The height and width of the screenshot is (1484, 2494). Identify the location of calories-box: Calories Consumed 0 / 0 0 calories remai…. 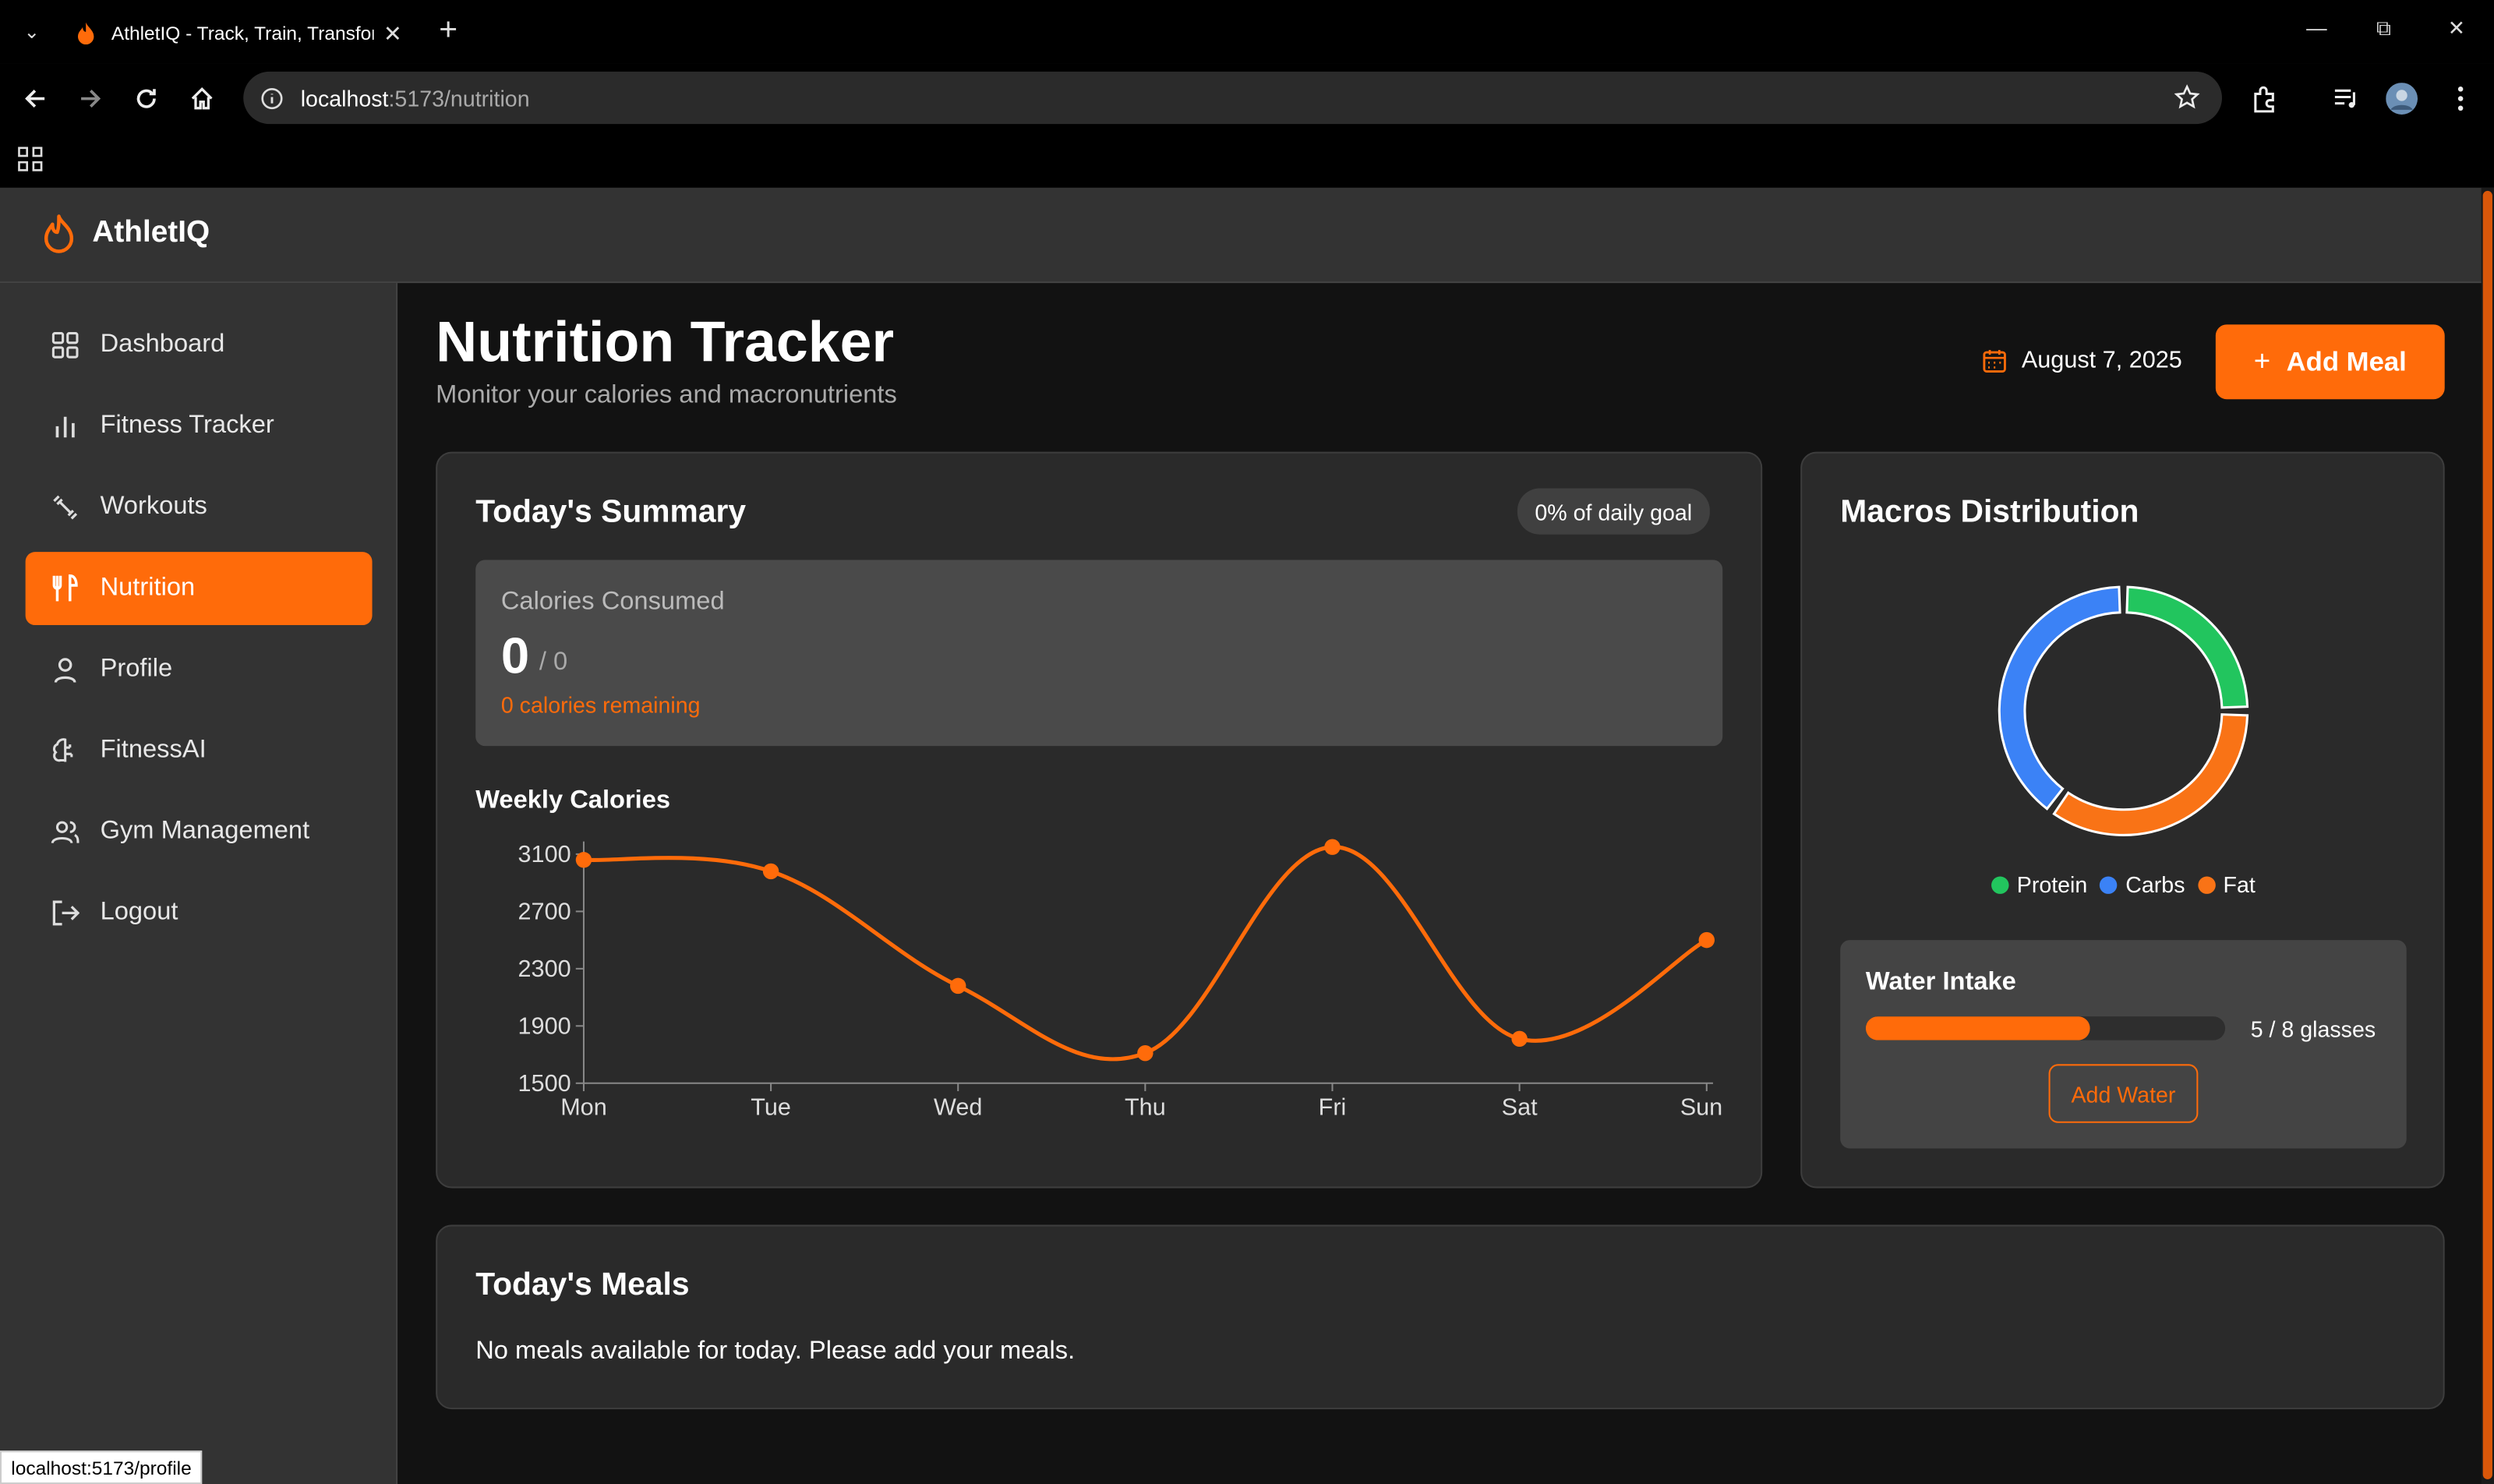
(1099, 653).